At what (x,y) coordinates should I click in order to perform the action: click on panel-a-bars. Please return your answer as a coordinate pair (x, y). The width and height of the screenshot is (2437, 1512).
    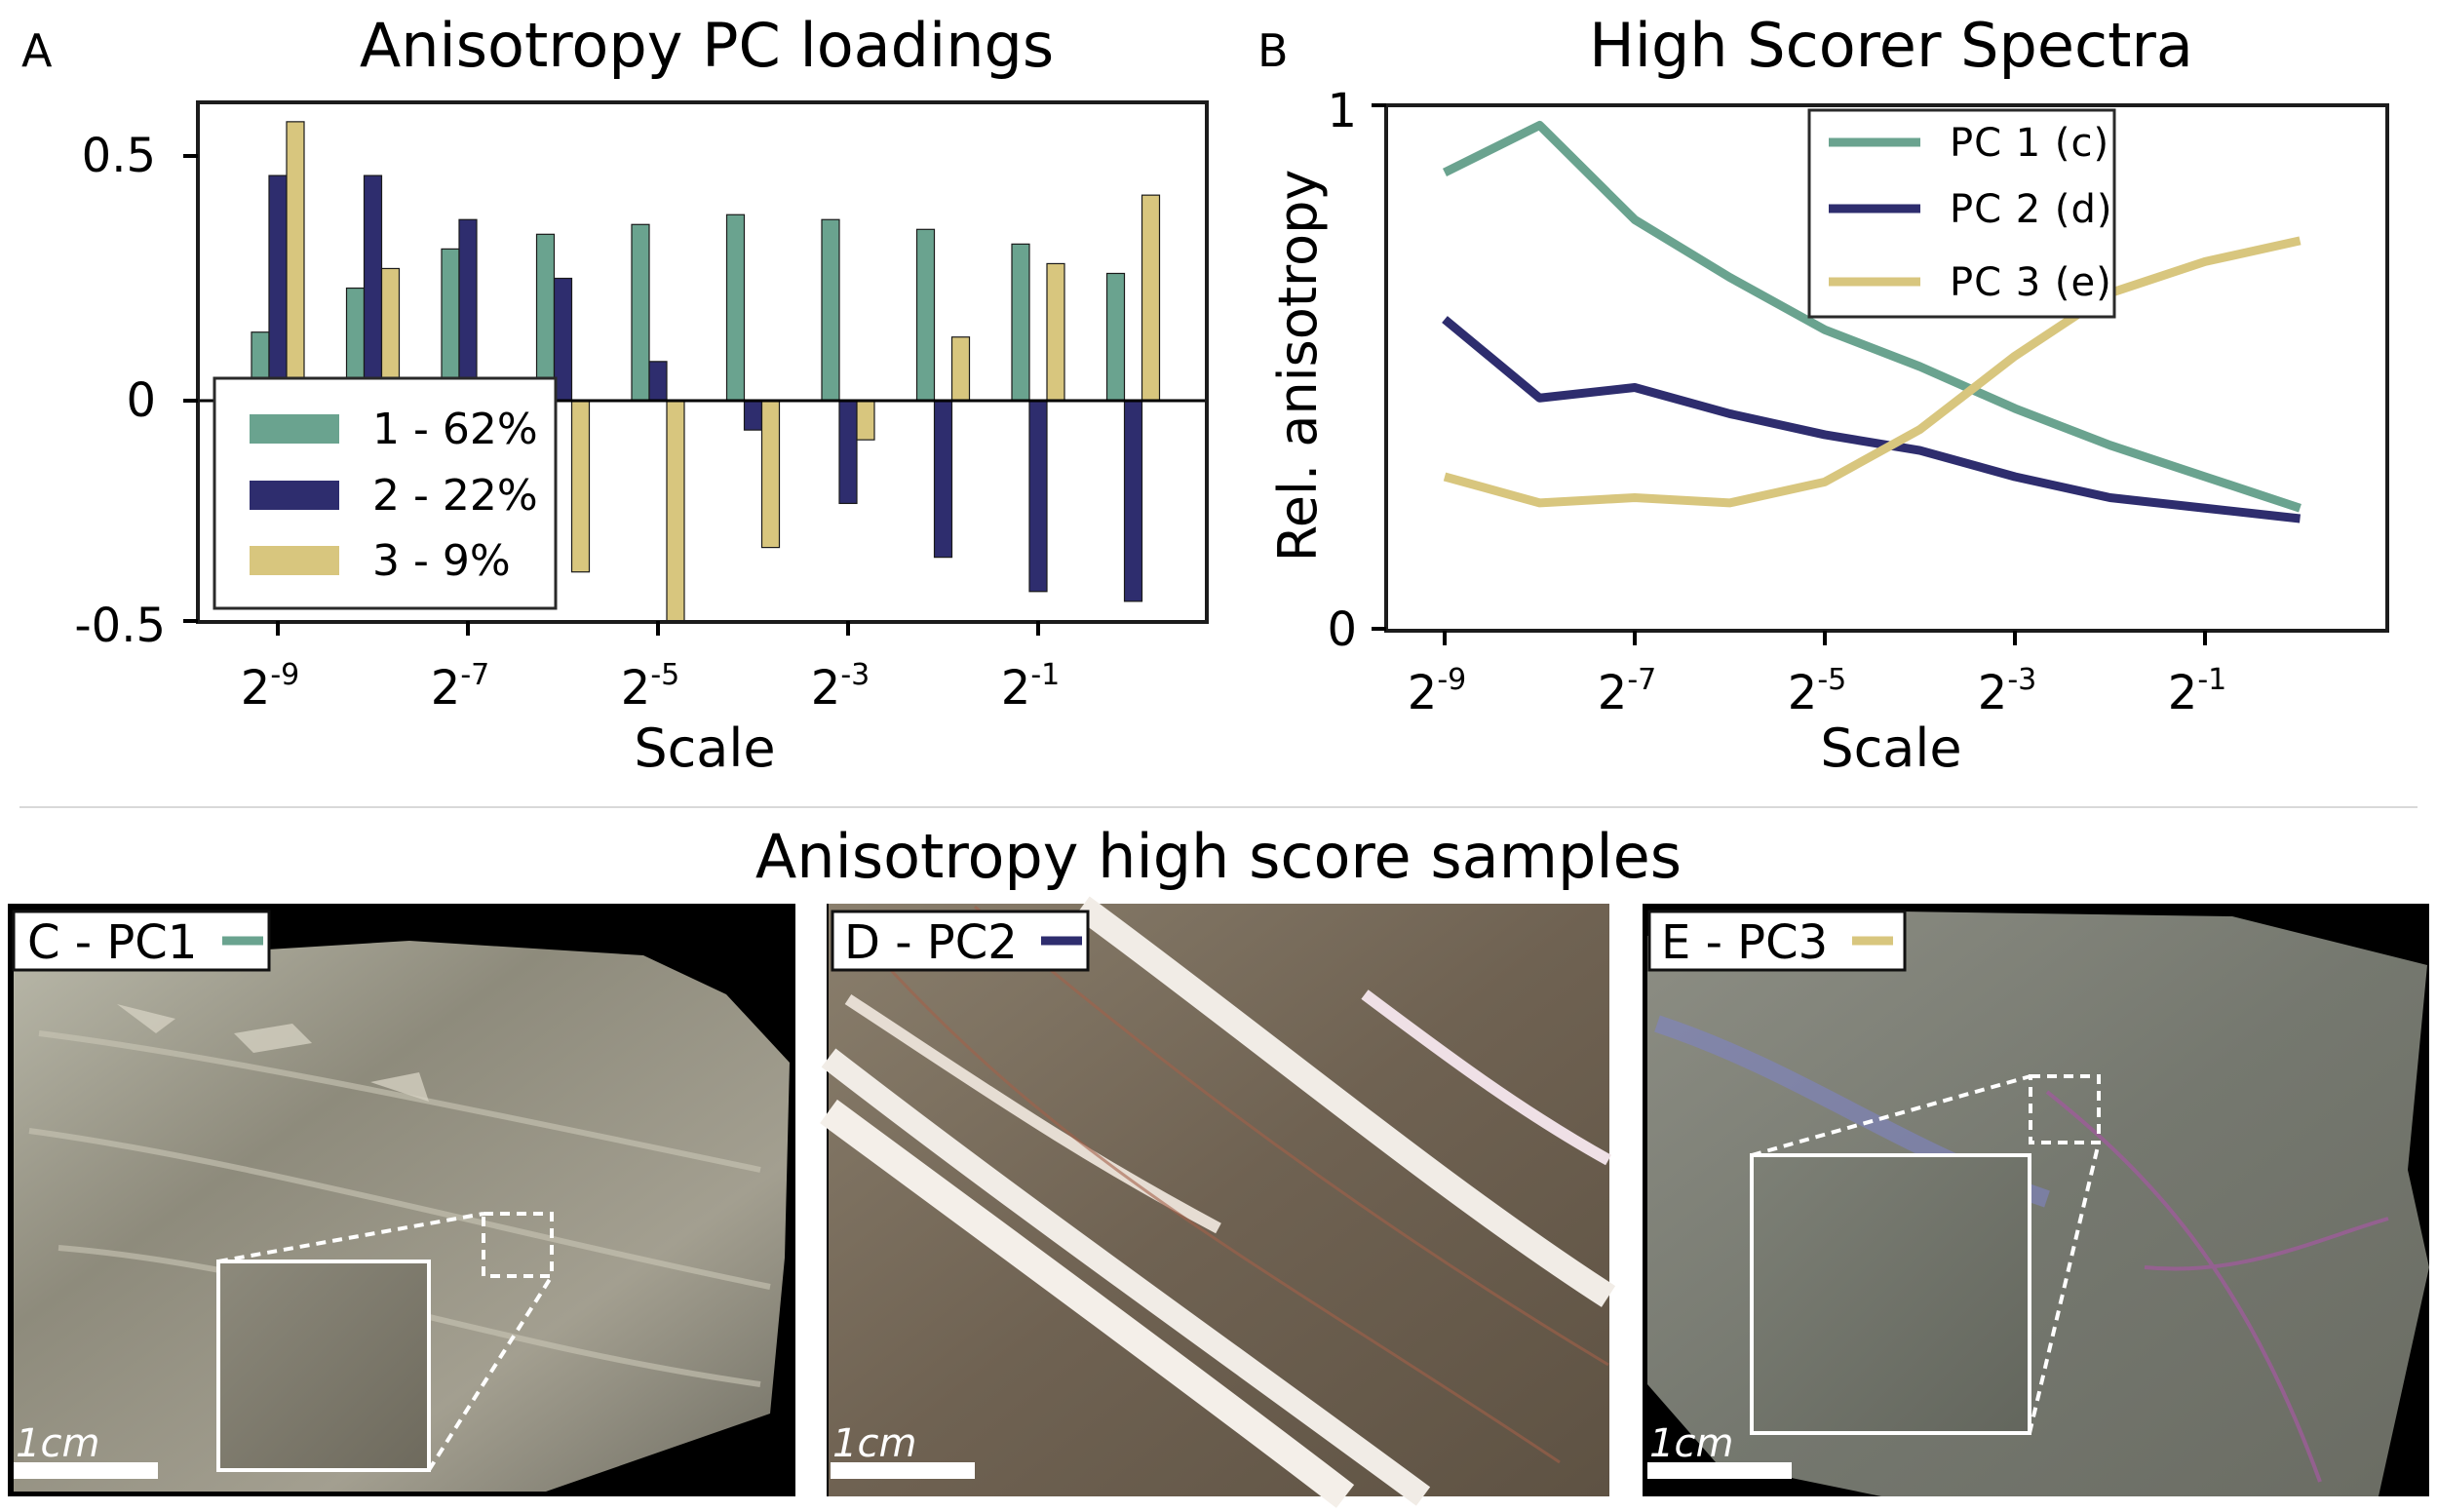
    Looking at the image, I should click on (706, 371).